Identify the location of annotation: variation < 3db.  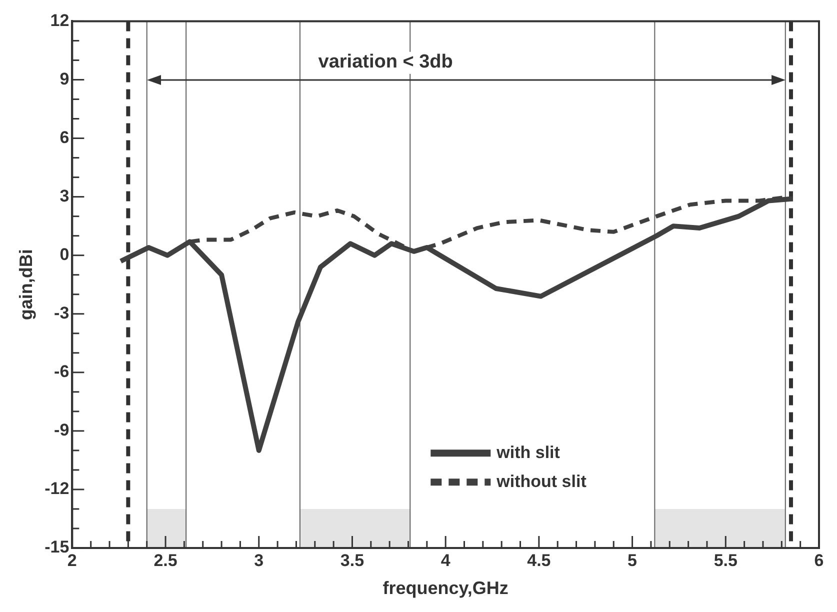
(385, 62).